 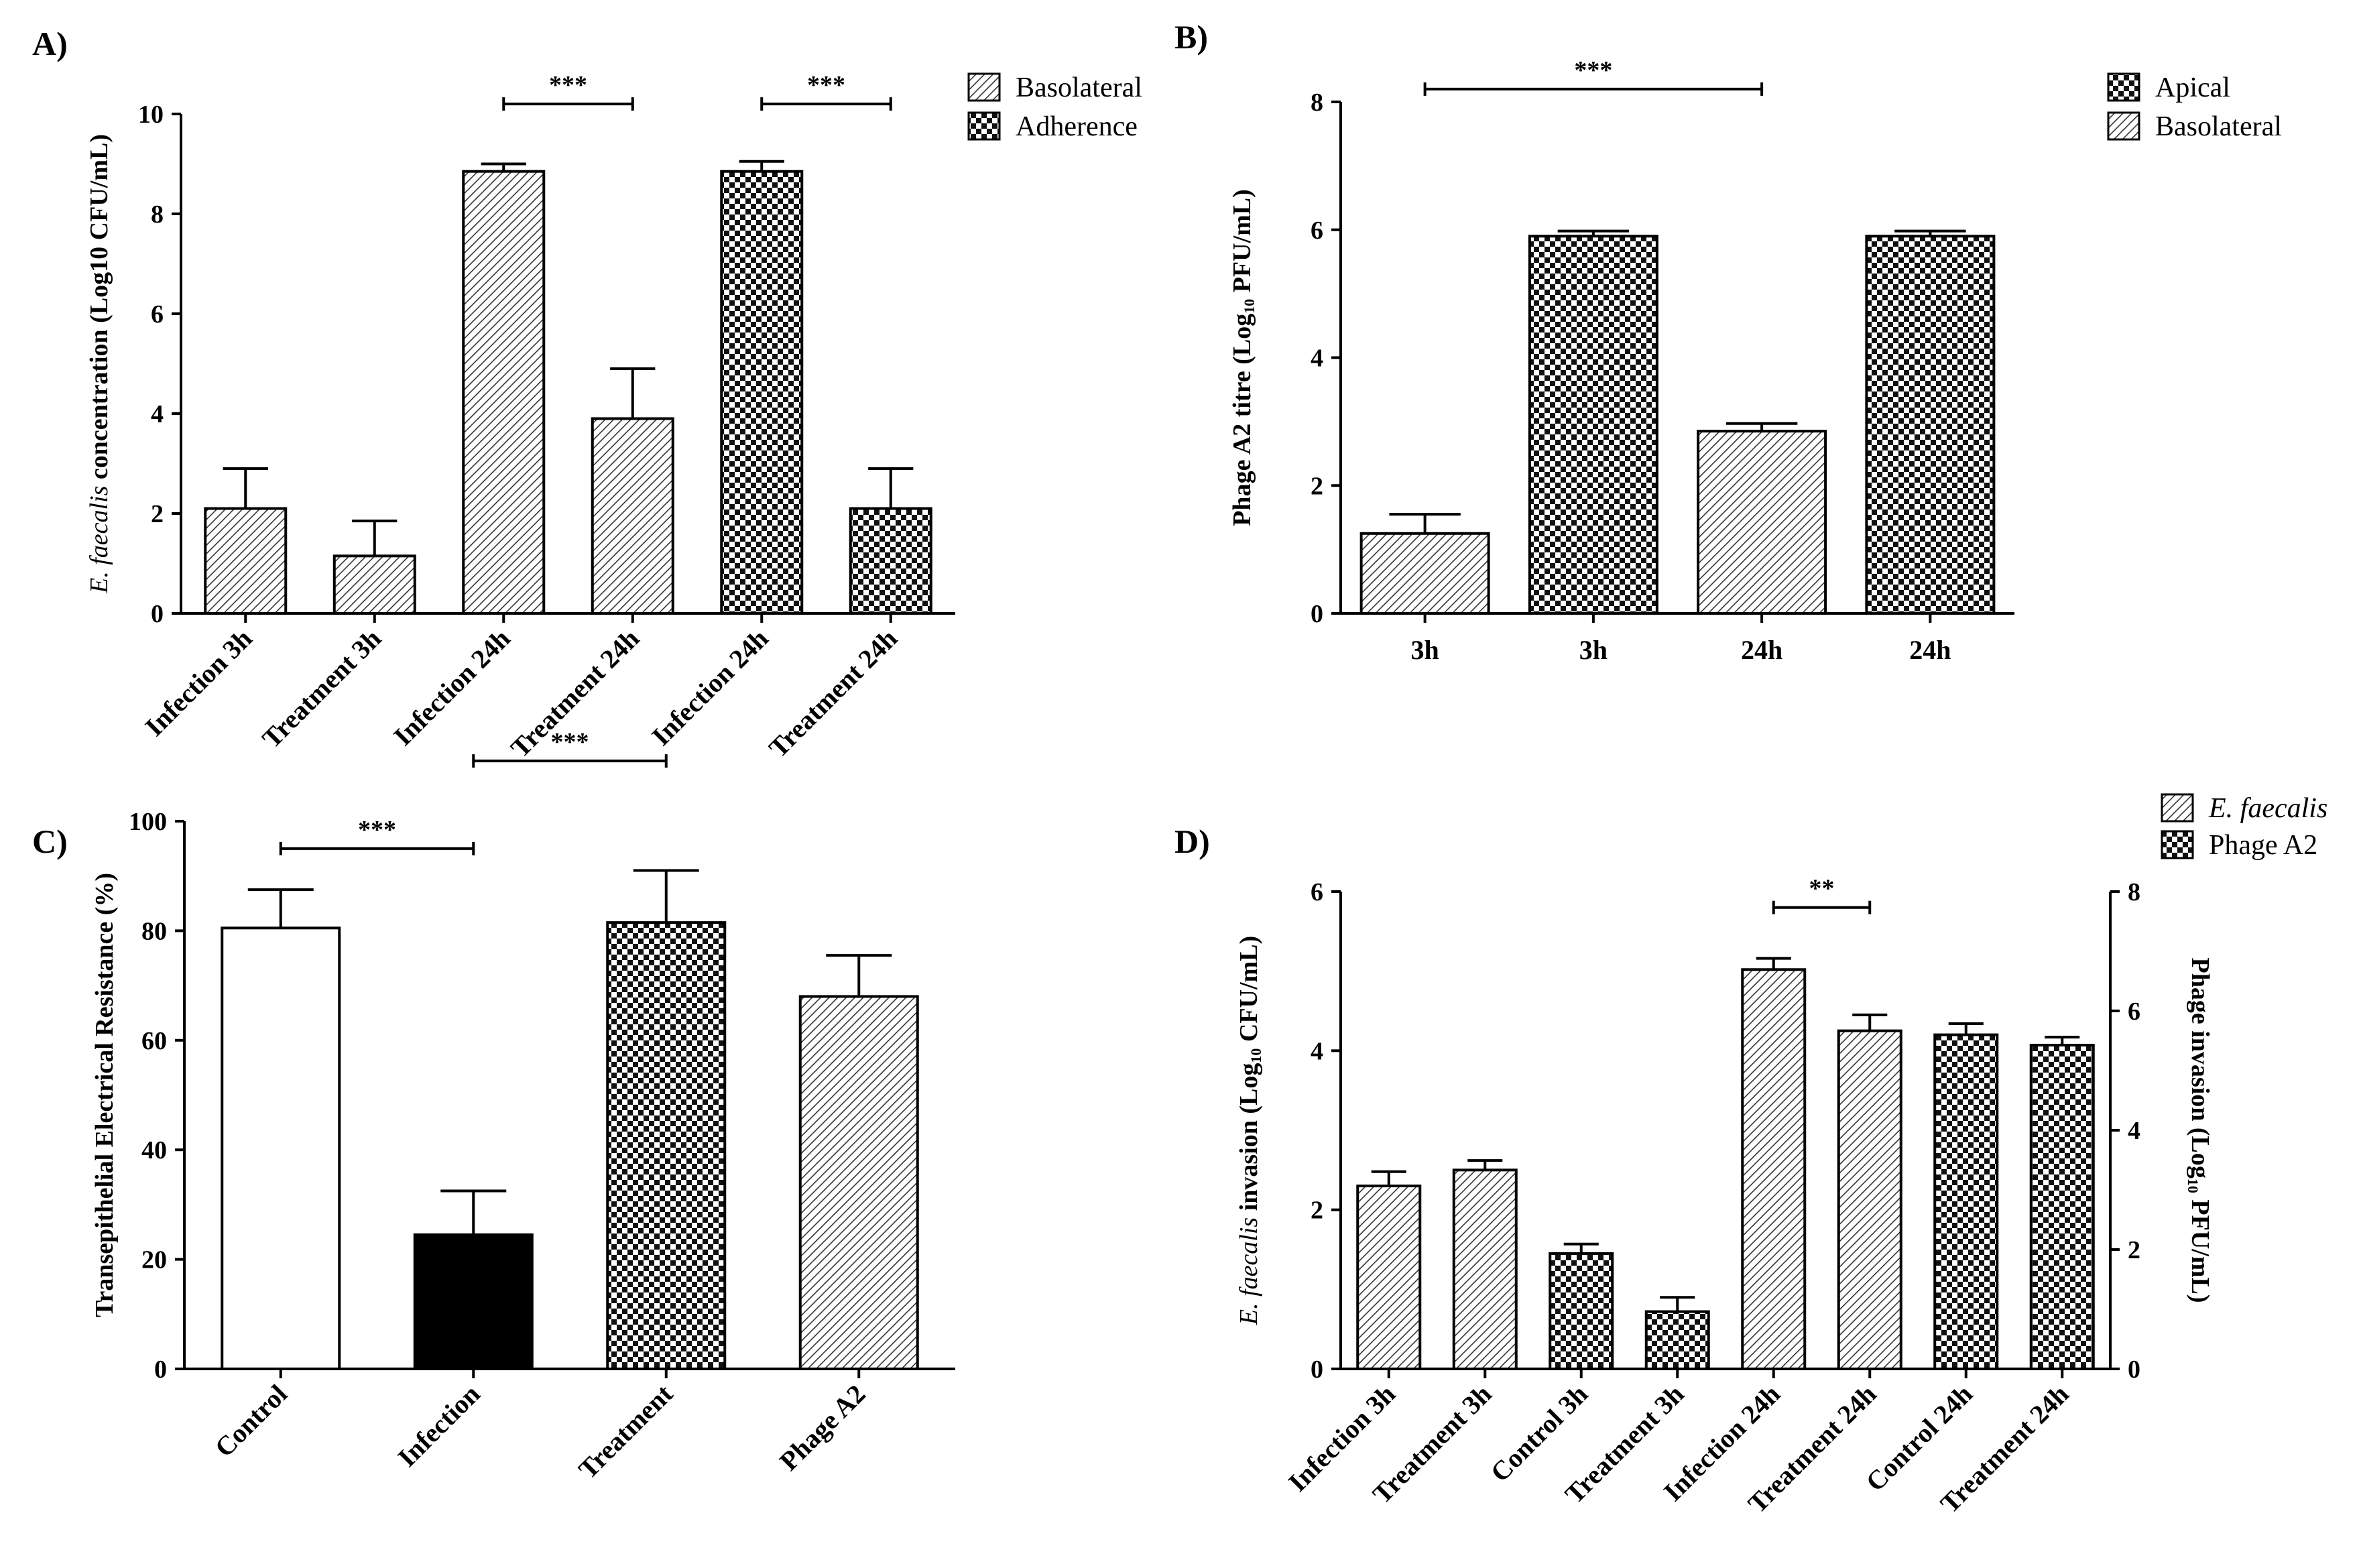 What do you see at coordinates (2200, 1068) in the screenshot?
I see `axis-label-part: Phage invasion (Log` at bounding box center [2200, 1068].